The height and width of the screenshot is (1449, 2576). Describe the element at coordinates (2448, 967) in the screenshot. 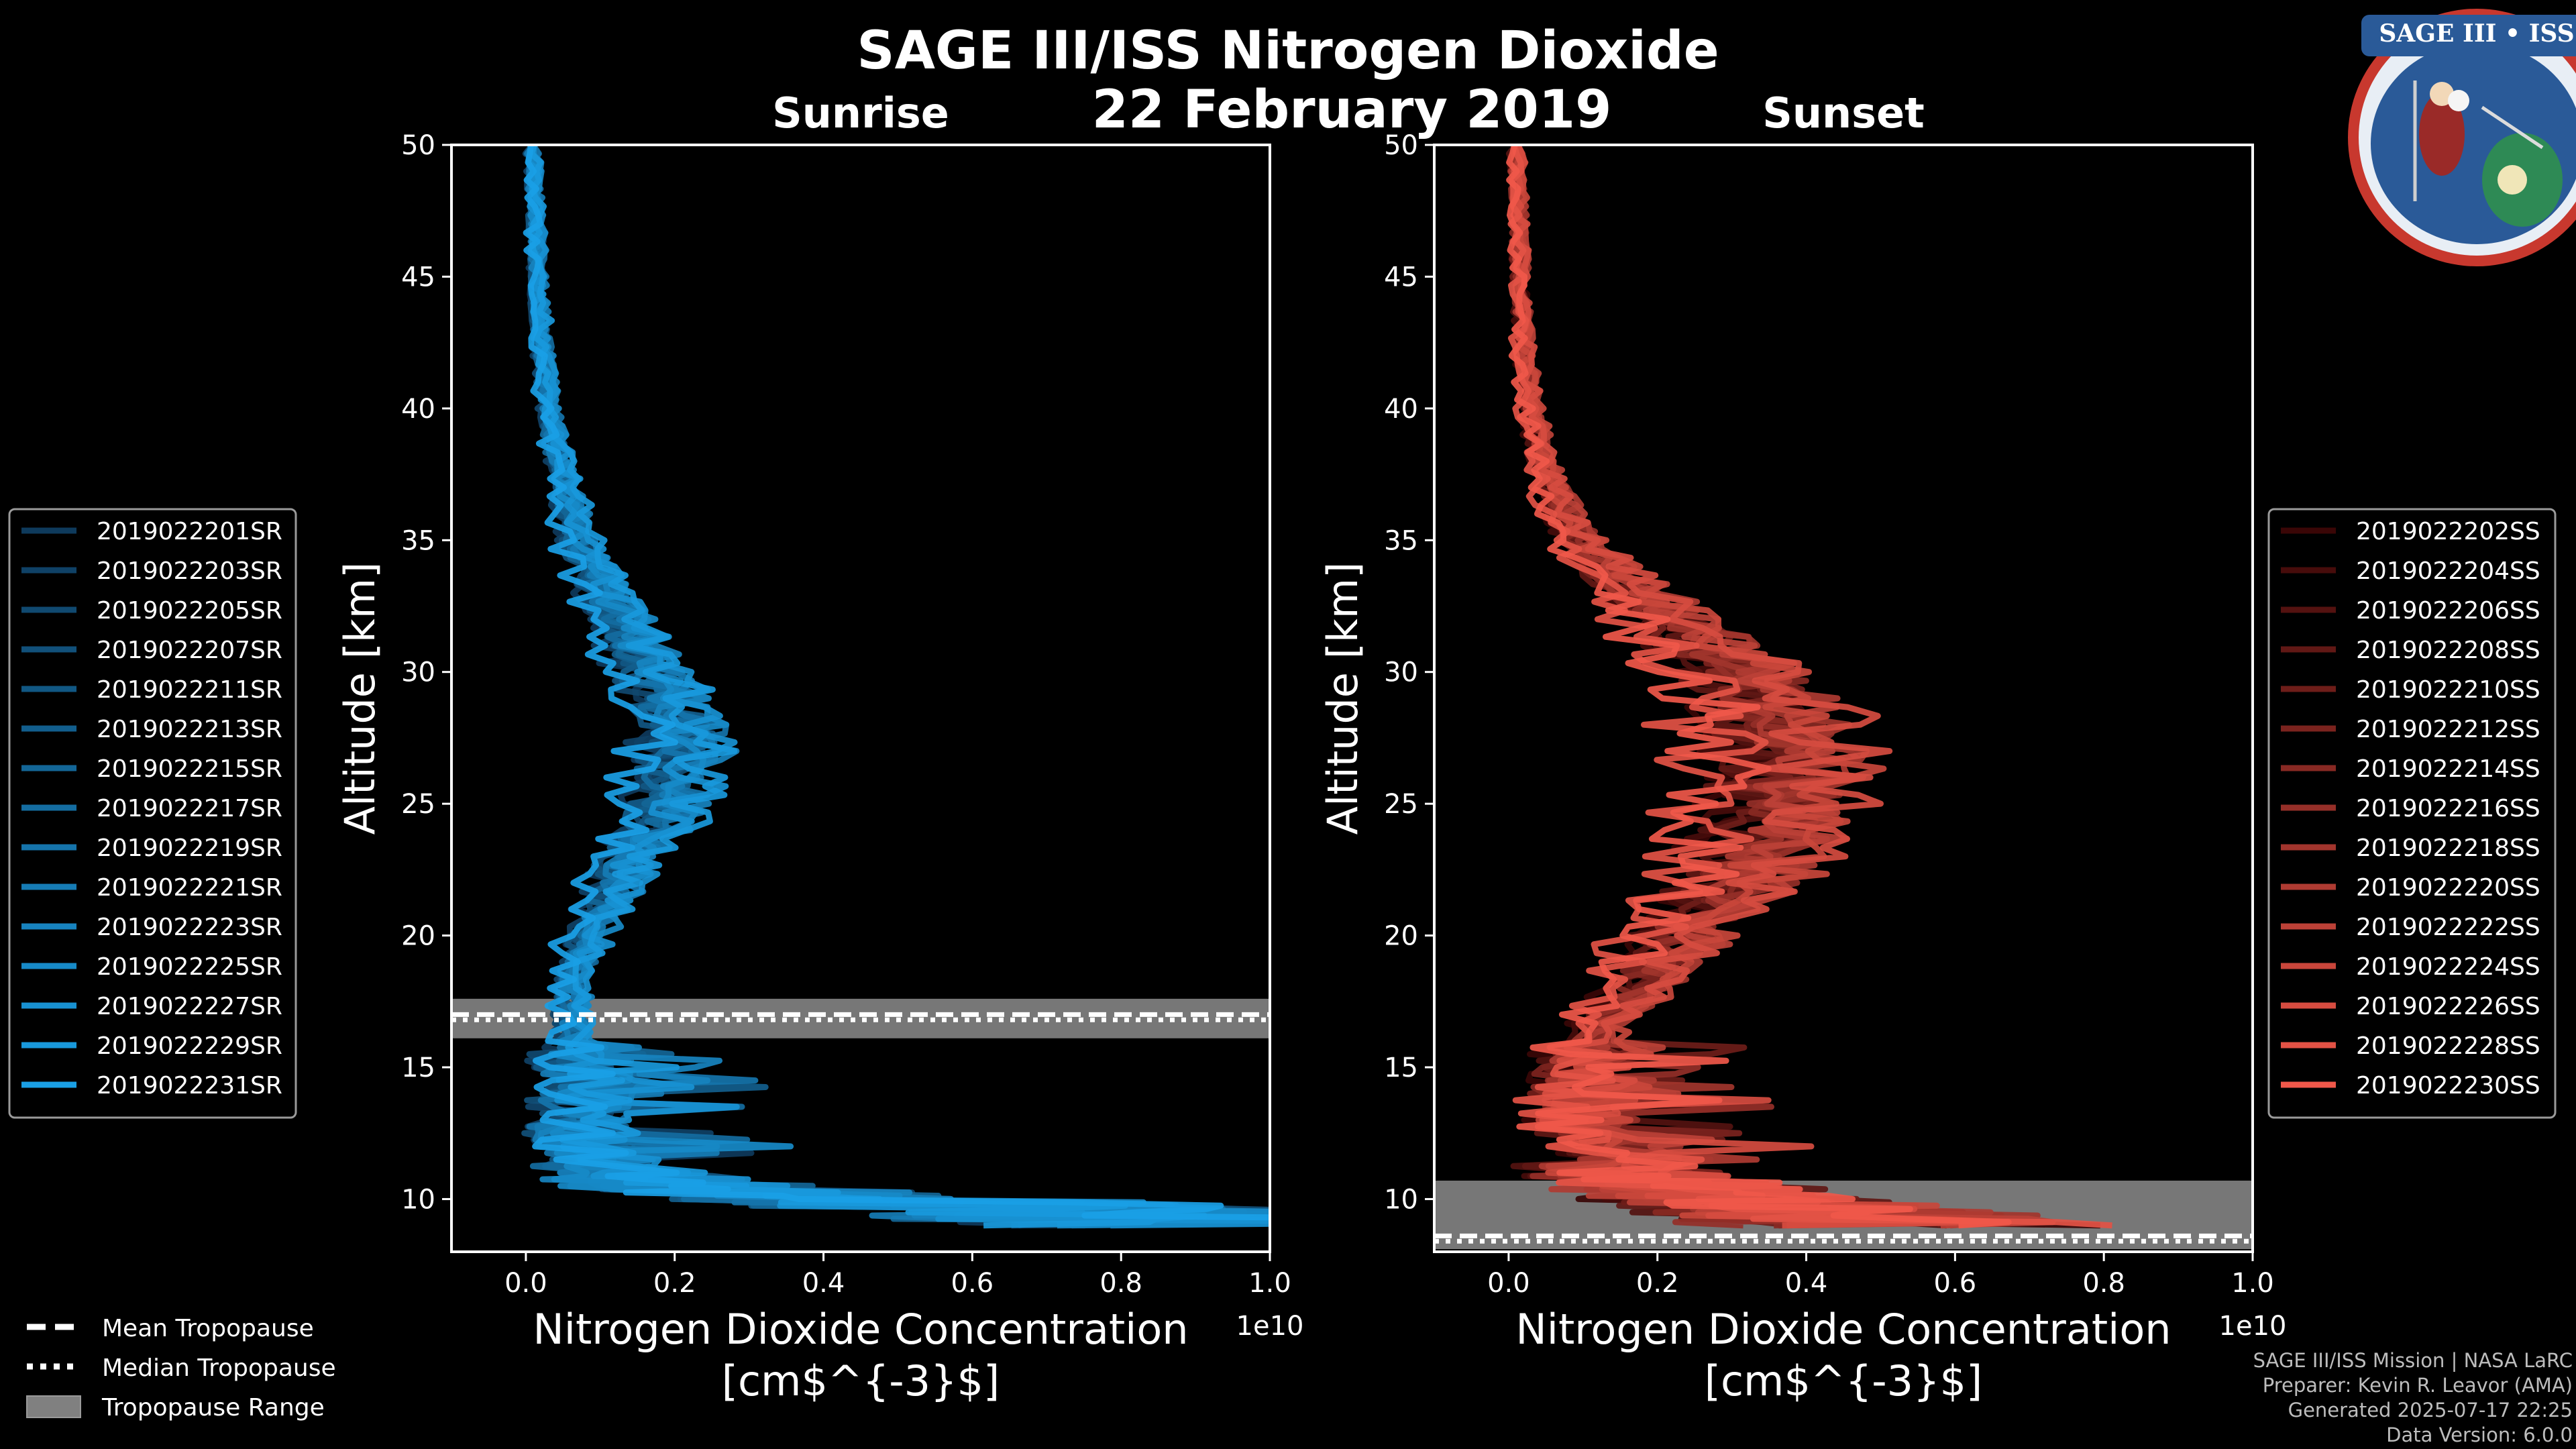

I see `legend-label: 2019022224SS` at that location.